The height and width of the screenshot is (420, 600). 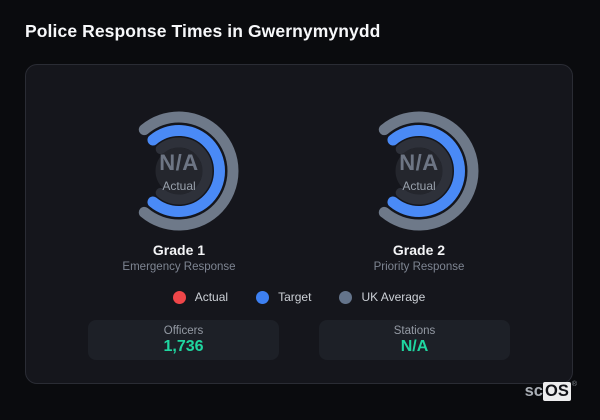 I want to click on page-title: Police Response Times in Gwernymynydd, so click(x=203, y=31).